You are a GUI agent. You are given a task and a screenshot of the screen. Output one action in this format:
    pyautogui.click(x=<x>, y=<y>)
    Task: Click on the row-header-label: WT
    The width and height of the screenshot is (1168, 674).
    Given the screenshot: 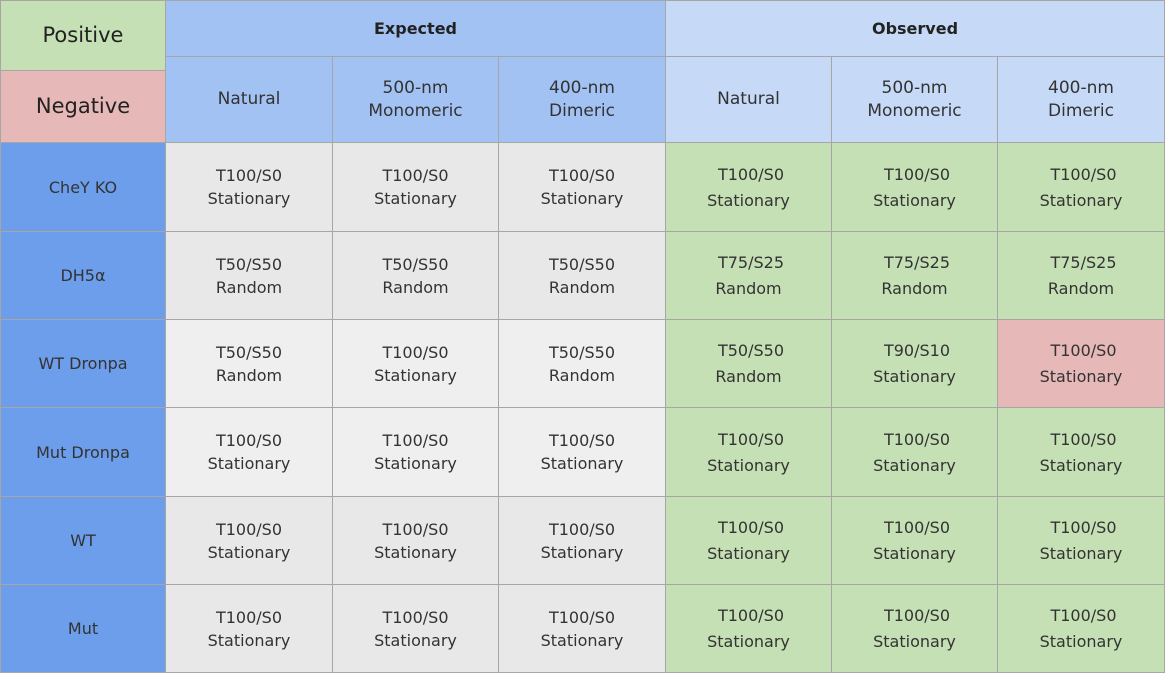 What is the action you would take?
    pyautogui.click(x=83, y=540)
    